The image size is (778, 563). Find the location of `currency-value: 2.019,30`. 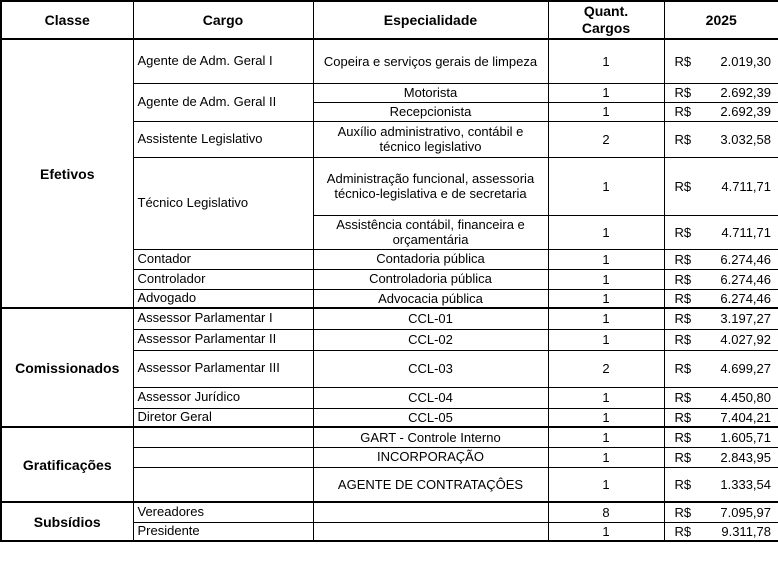

currency-value: 2.019,30 is located at coordinates (745, 61).